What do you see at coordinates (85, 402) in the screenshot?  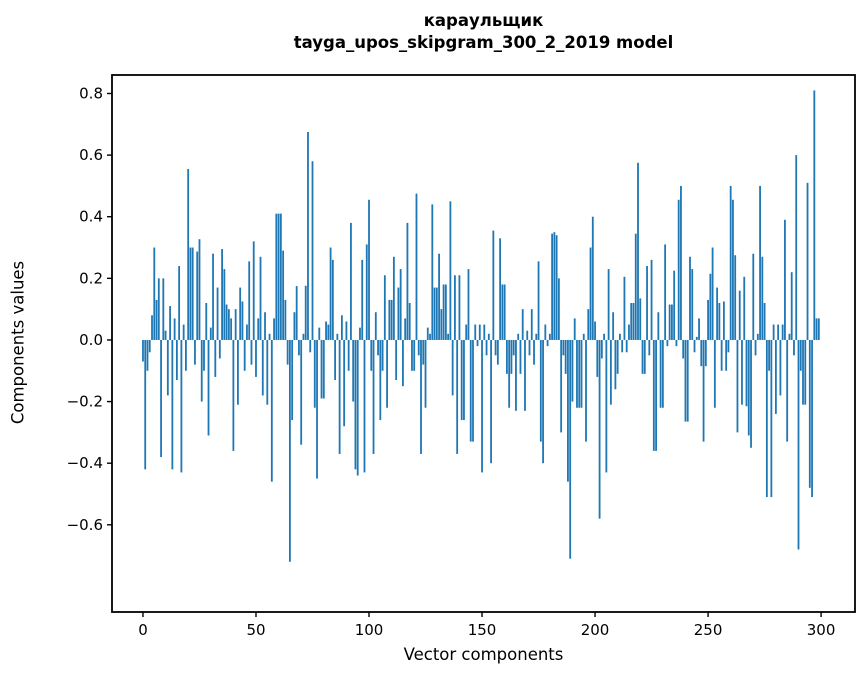 I see `y-tick-label: −0.2` at bounding box center [85, 402].